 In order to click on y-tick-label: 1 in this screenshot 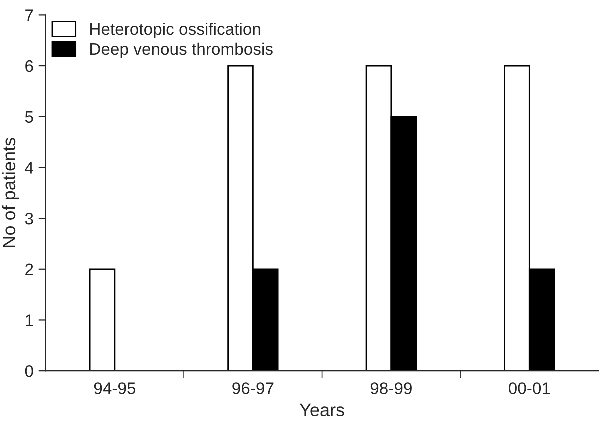, I will do `click(30, 320)`.